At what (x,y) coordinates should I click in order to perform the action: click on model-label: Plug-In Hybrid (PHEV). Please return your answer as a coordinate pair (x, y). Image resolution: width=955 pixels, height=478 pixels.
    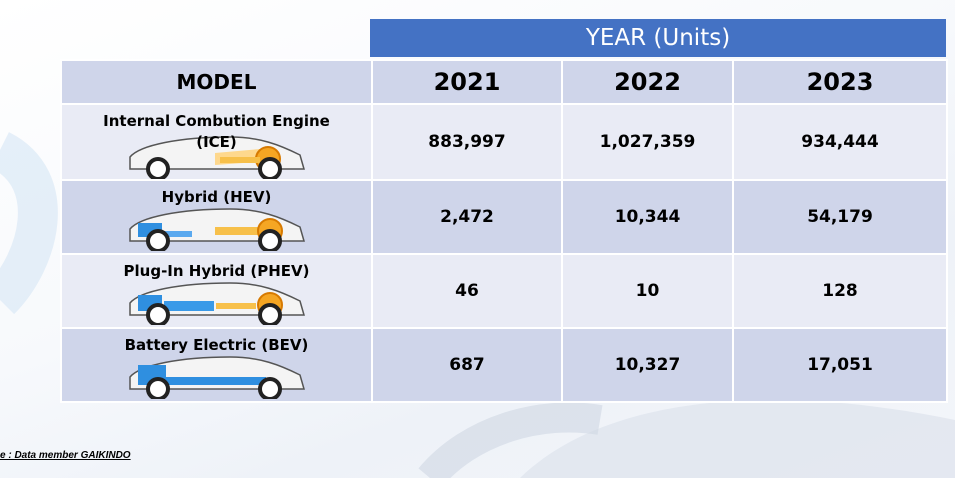
    Looking at the image, I should click on (216, 271).